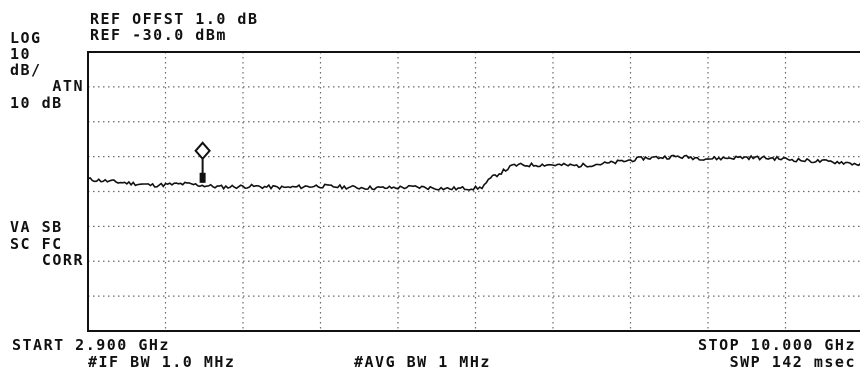 Image resolution: width=860 pixels, height=379 pixels. What do you see at coordinates (473, 172) in the screenshot?
I see `trace-line` at bounding box center [473, 172].